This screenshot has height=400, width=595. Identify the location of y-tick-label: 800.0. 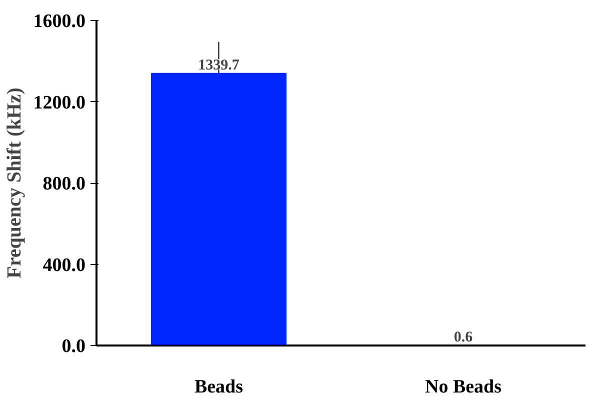
(64, 184).